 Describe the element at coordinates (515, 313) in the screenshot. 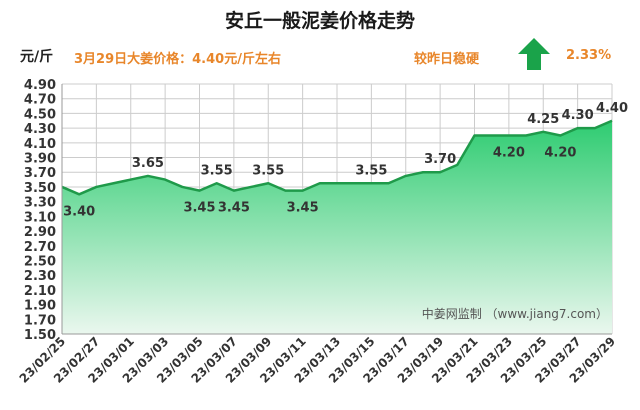

I see `watermark-text: 中姜网监制 （www.jiang7.com）` at that location.